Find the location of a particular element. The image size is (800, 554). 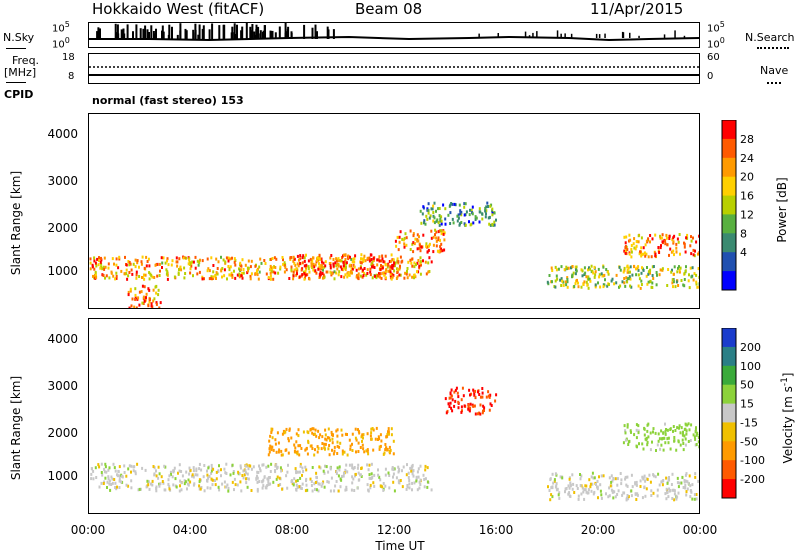

velocity-cbar-swatch is located at coordinates (729, 394).